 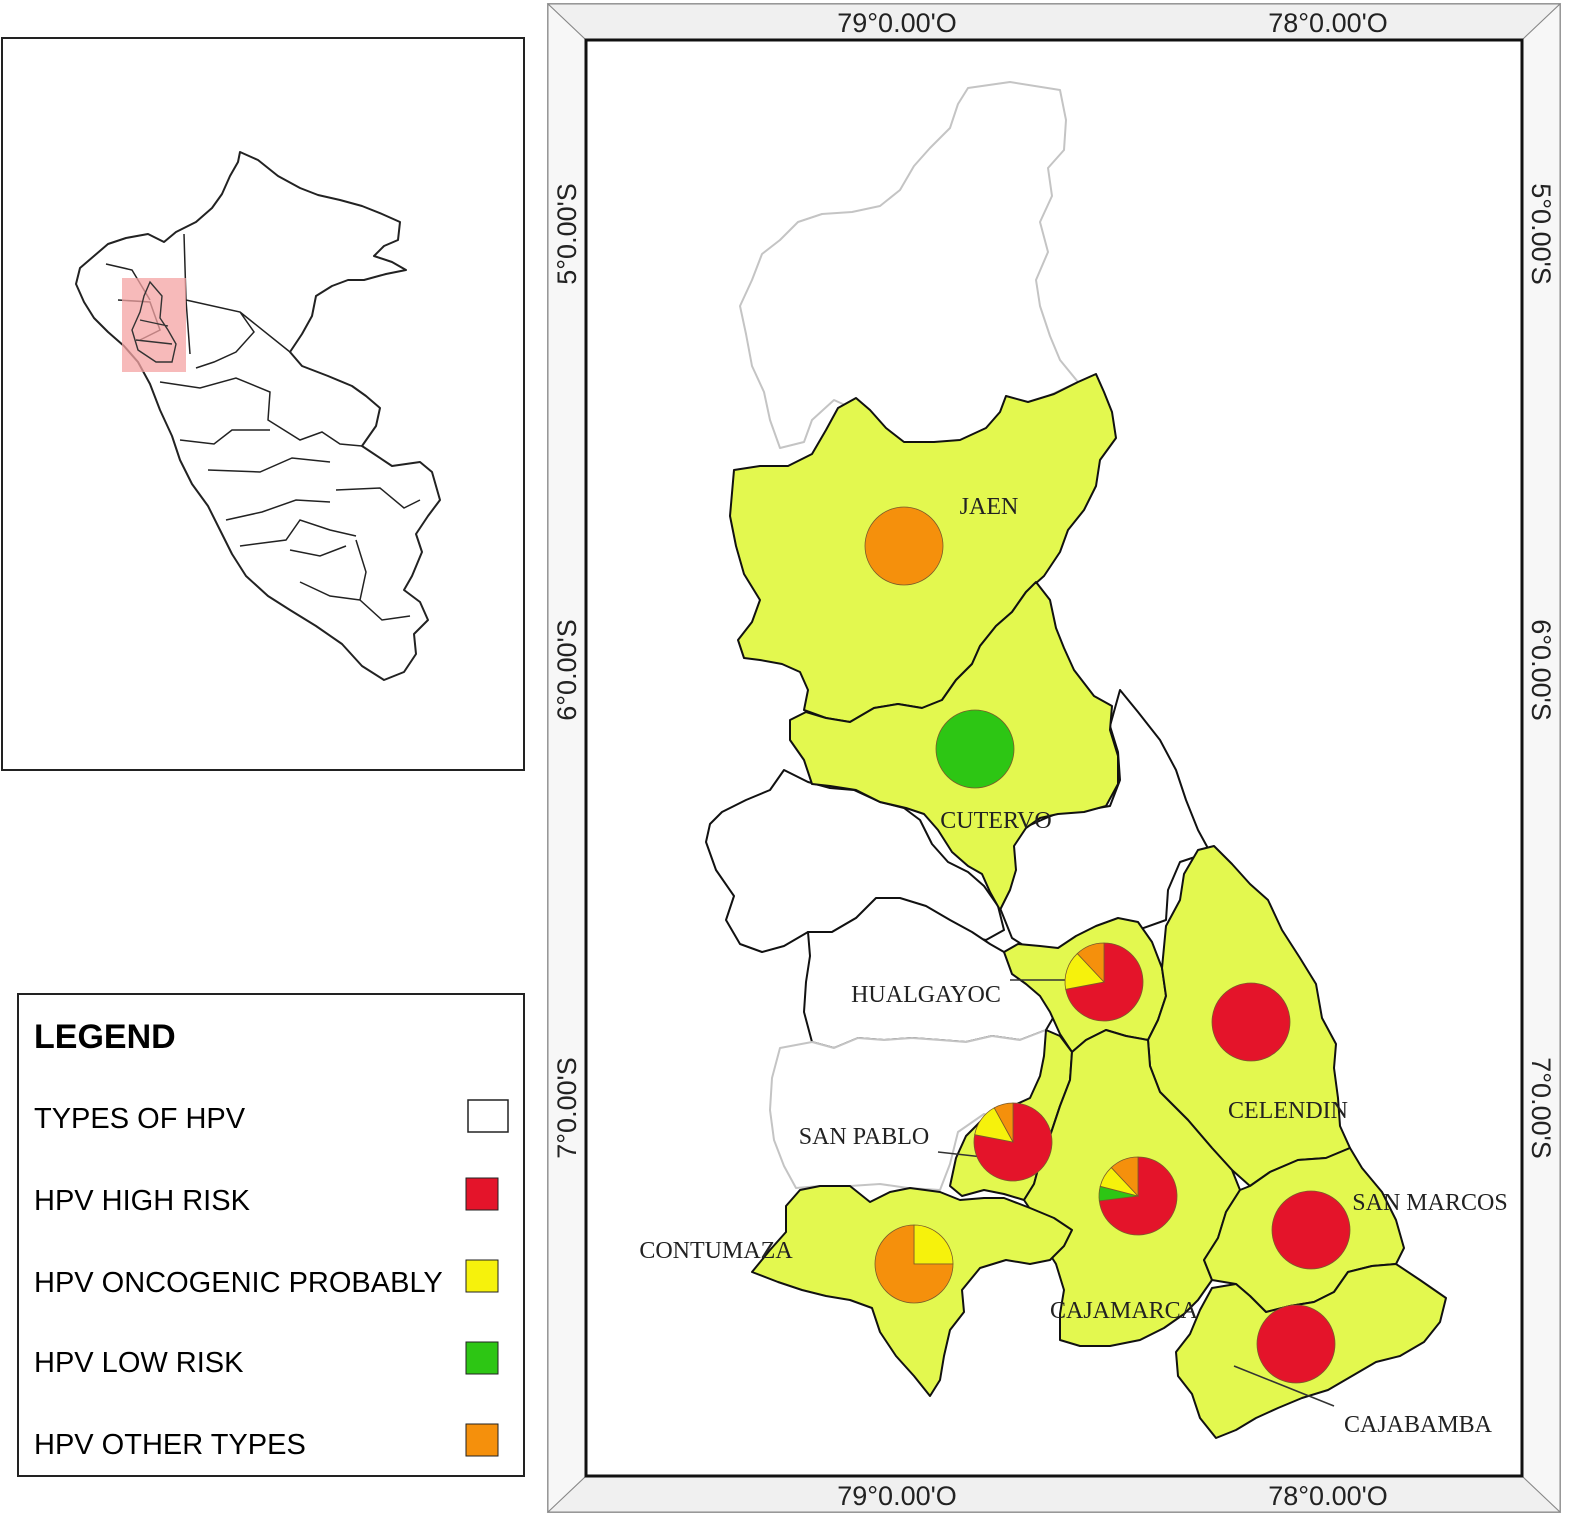 I want to click on pie-slice-san-pablo-other-types, so click(x=1003, y=1122).